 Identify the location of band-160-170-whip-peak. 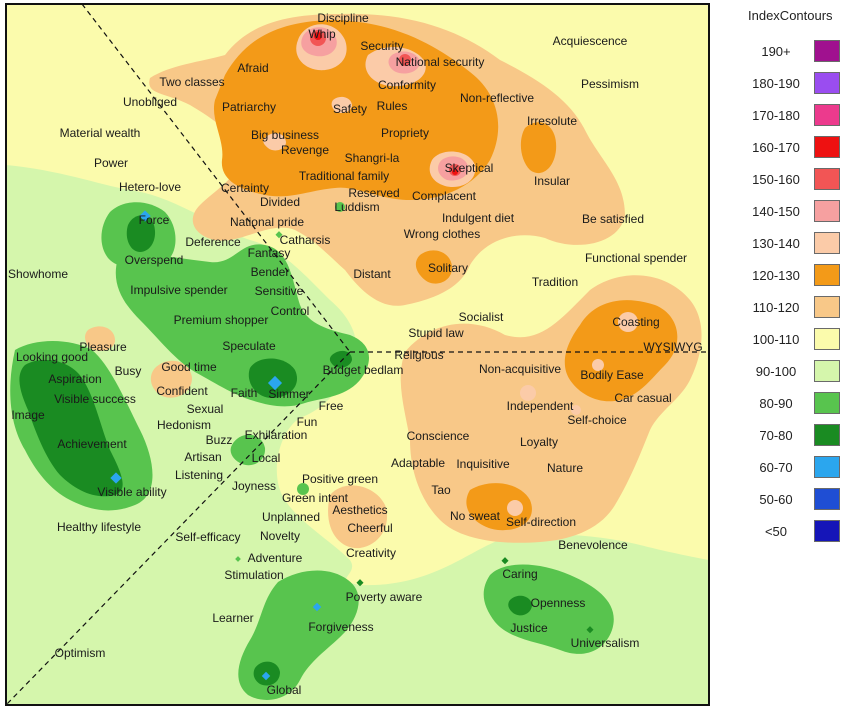
(318, 36).